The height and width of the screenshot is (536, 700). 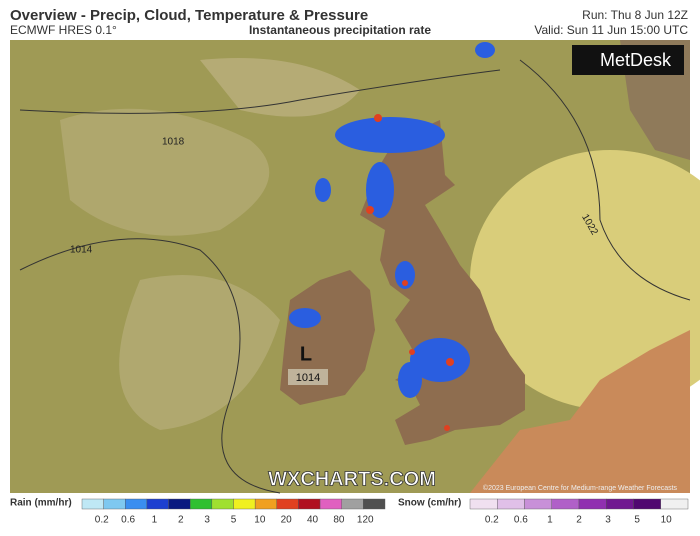 I want to click on snow-colorbar: 0.2 0.6 1 2 3 5 10, so click(x=579, y=512).